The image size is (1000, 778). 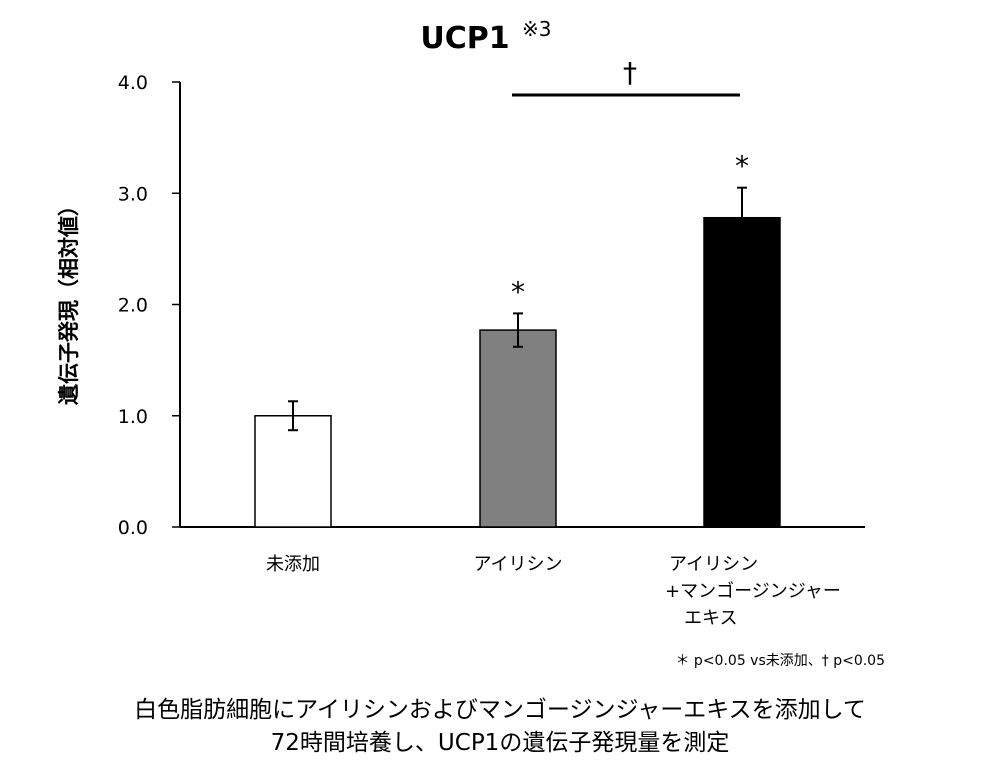 What do you see at coordinates (133, 83) in the screenshot?
I see `y-tick-label: 4.0` at bounding box center [133, 83].